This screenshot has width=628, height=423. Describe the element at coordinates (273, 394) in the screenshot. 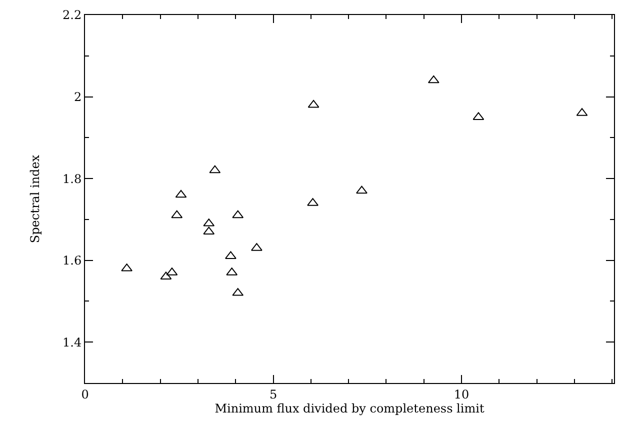

I see `x-tick-label: 5` at that location.